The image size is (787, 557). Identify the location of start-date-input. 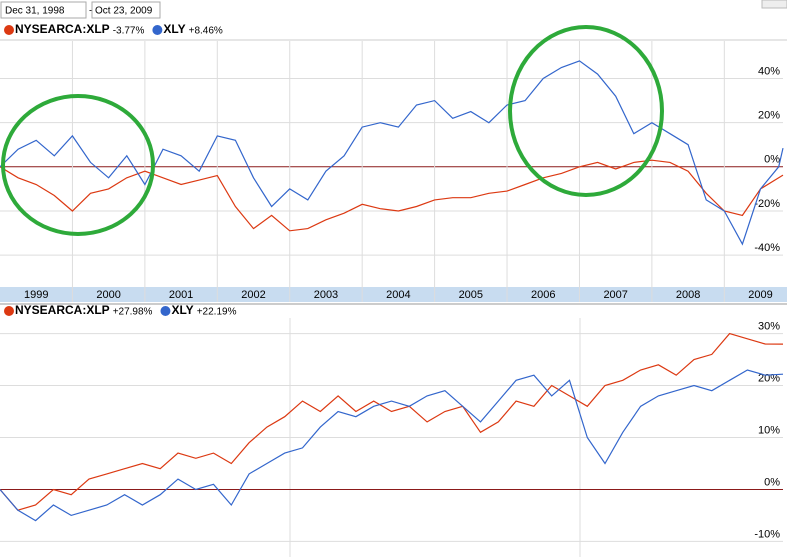
(43, 10).